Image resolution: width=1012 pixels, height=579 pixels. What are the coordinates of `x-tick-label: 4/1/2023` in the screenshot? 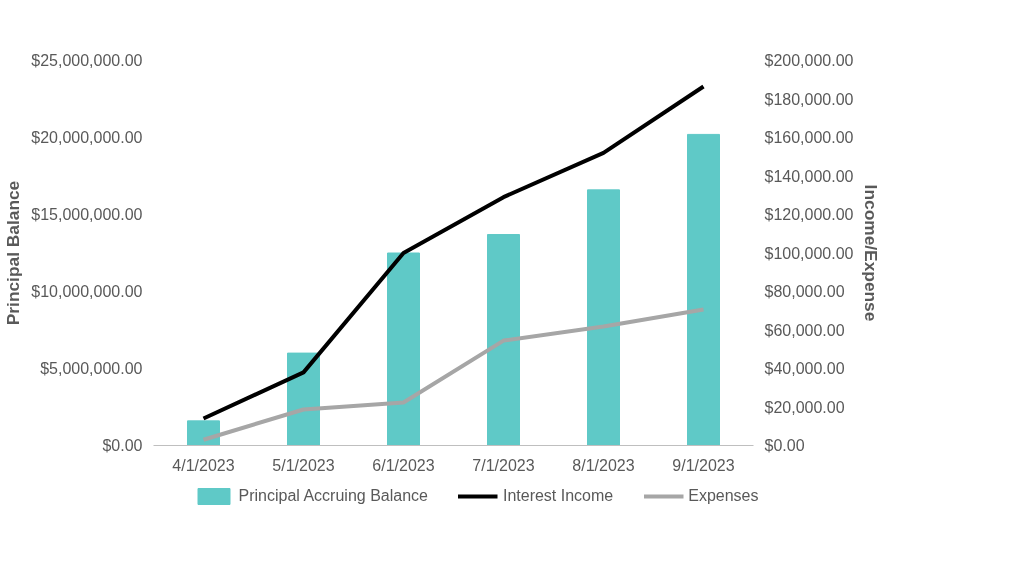 It's located at (203, 465).